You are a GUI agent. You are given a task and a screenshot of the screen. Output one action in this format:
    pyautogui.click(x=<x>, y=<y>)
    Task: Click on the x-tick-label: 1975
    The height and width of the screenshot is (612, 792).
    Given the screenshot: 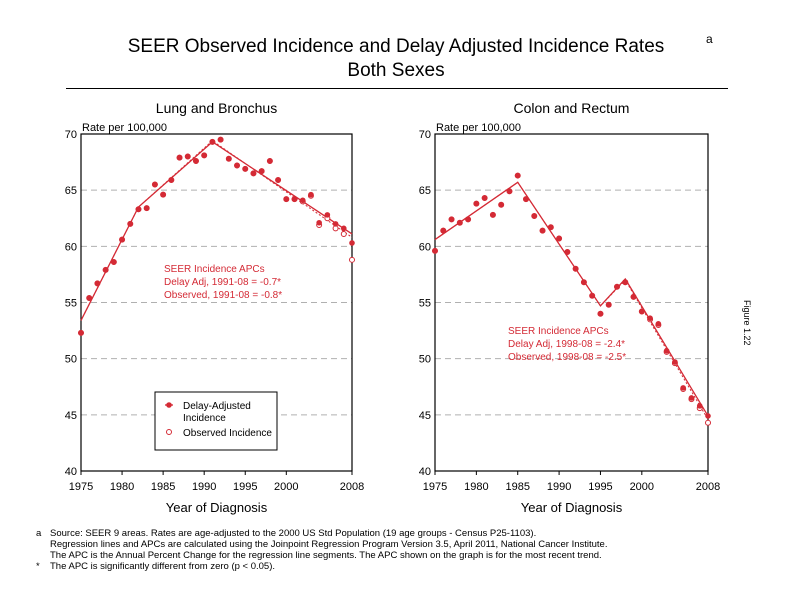 What is the action you would take?
    pyautogui.click(x=435, y=487)
    